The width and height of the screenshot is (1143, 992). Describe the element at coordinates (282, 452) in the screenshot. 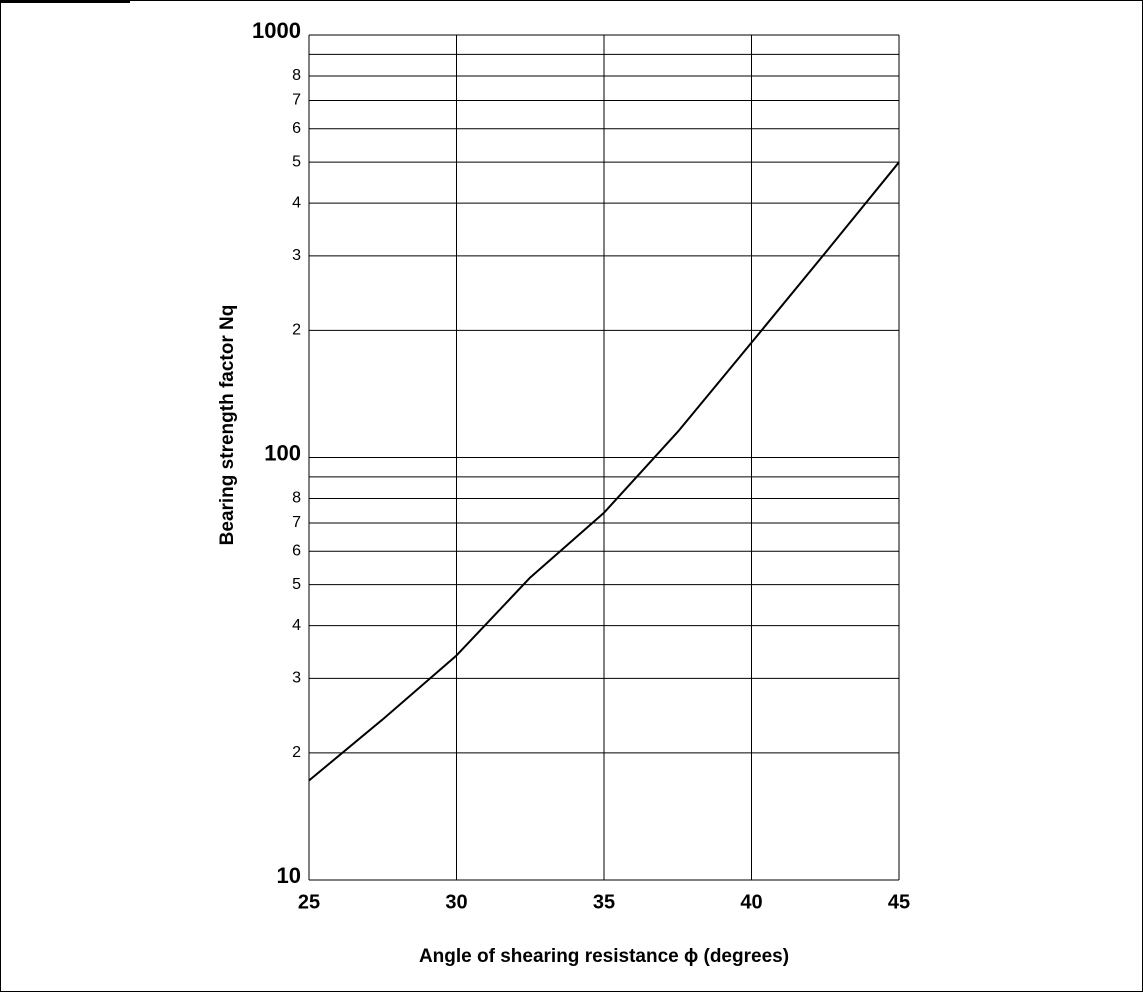

I see `y-tick-label: 100` at that location.